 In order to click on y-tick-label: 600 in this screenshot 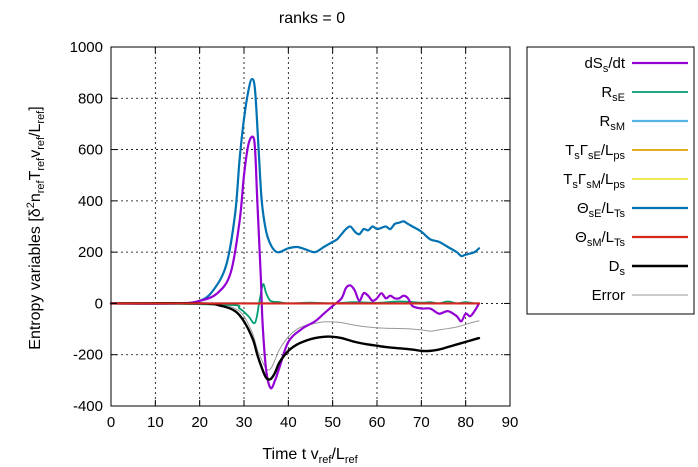, I will do `click(90, 150)`.